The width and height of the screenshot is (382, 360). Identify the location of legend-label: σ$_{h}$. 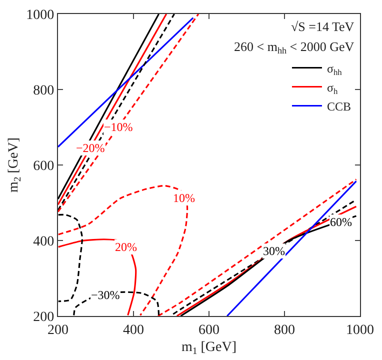
(332, 88).